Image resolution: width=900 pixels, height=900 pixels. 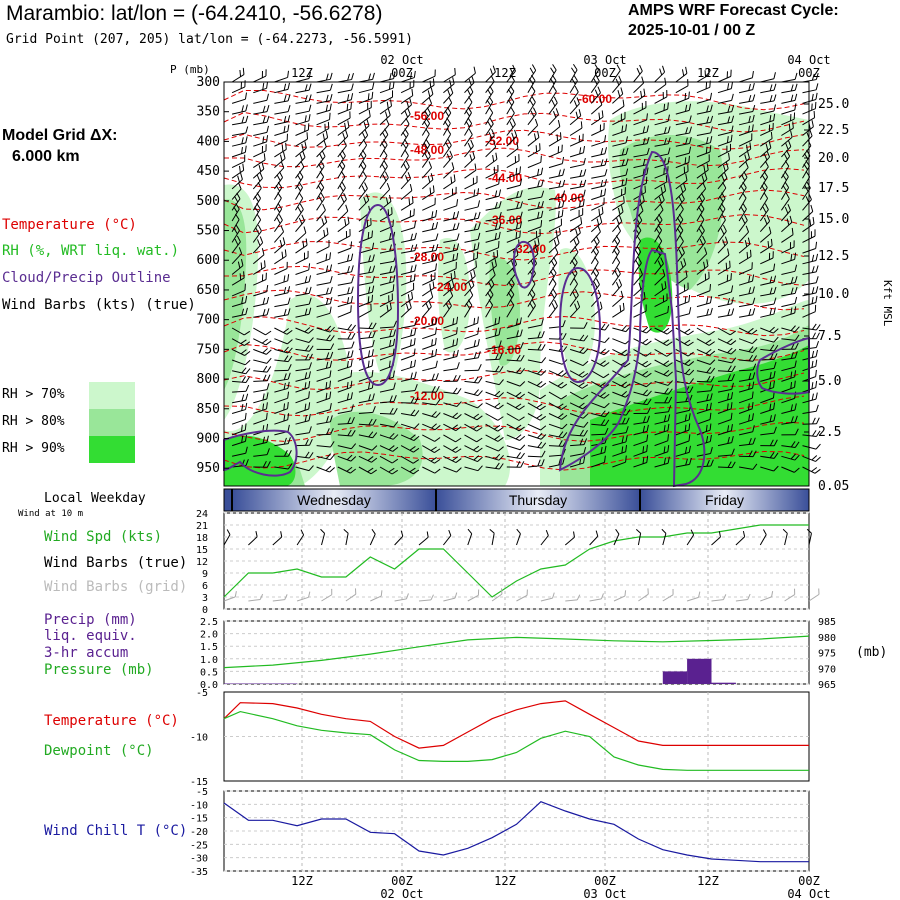 What do you see at coordinates (740, 541) in the screenshot?
I see `surface-wind-barb-shaft` at bounding box center [740, 541].